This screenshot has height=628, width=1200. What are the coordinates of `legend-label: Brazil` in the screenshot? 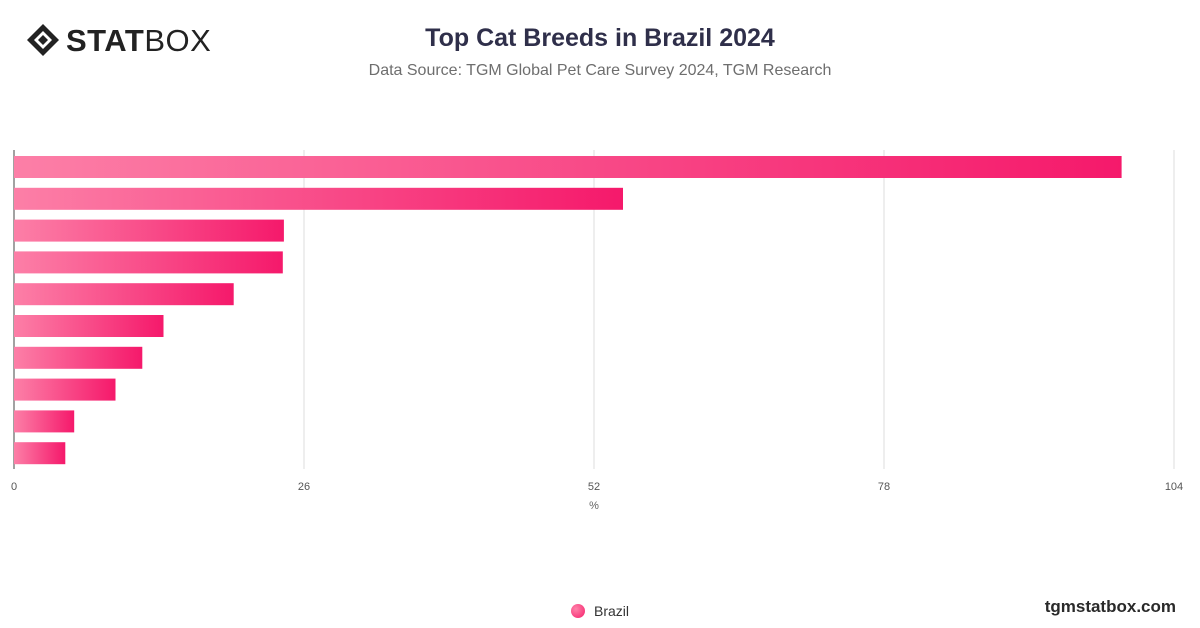 It's located at (612, 611).